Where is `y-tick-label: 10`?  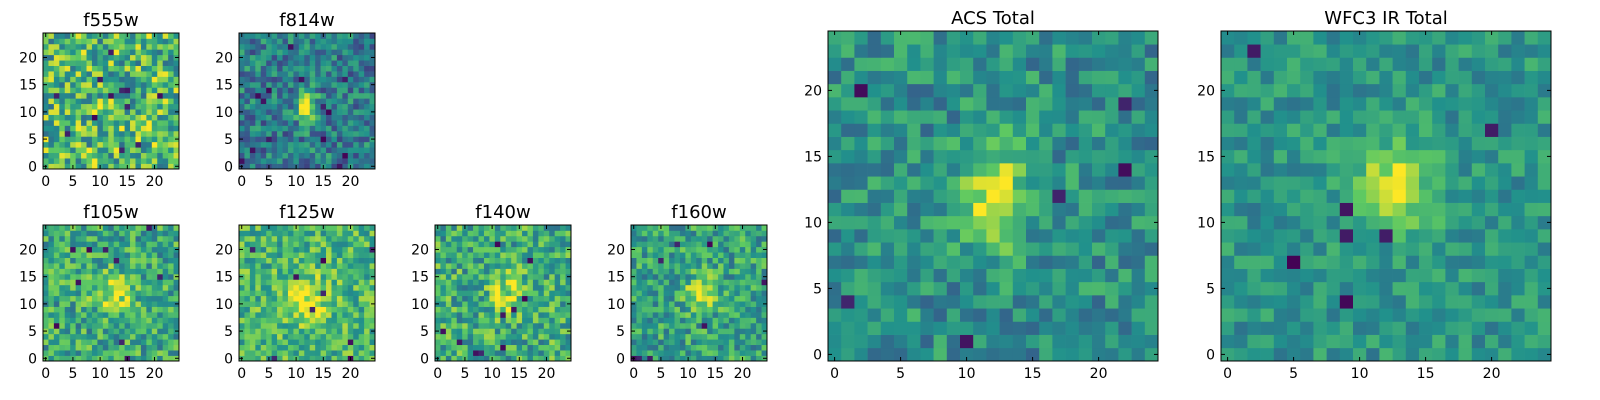
y-tick-label: 10 is located at coordinates (420, 305).